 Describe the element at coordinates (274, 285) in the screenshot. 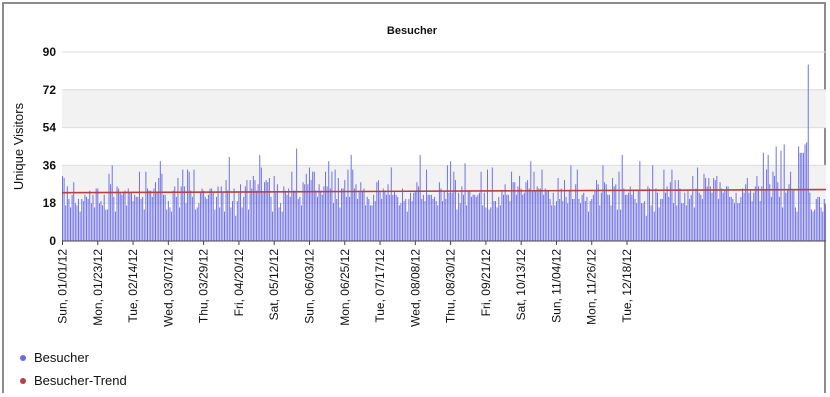

I see `x-tick-label: Sat, 05/12/12` at that location.